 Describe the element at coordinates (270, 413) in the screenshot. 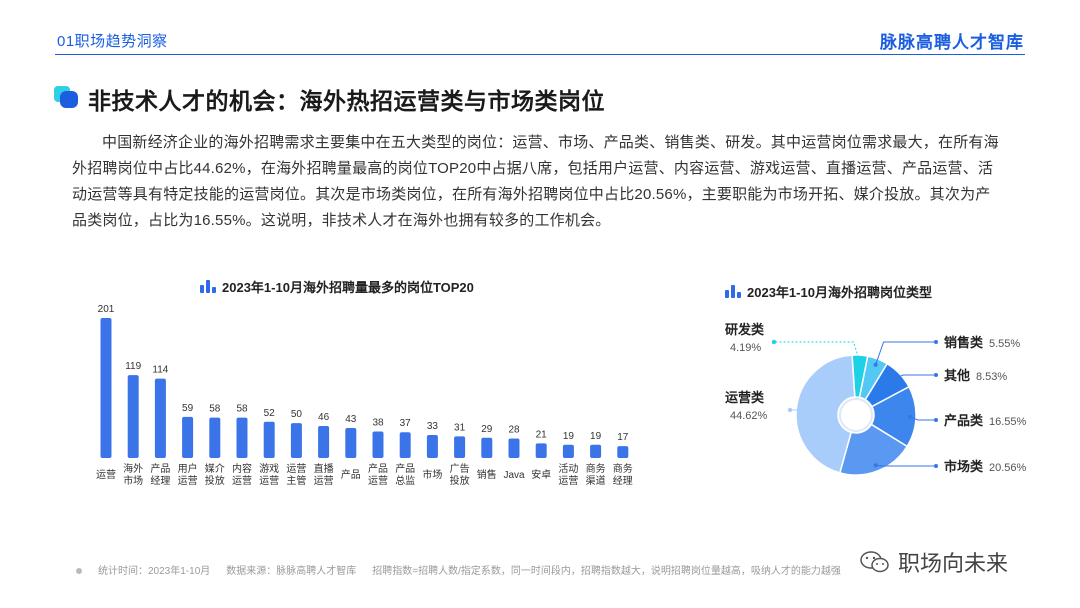

I see `bar-value-label: 52` at that location.